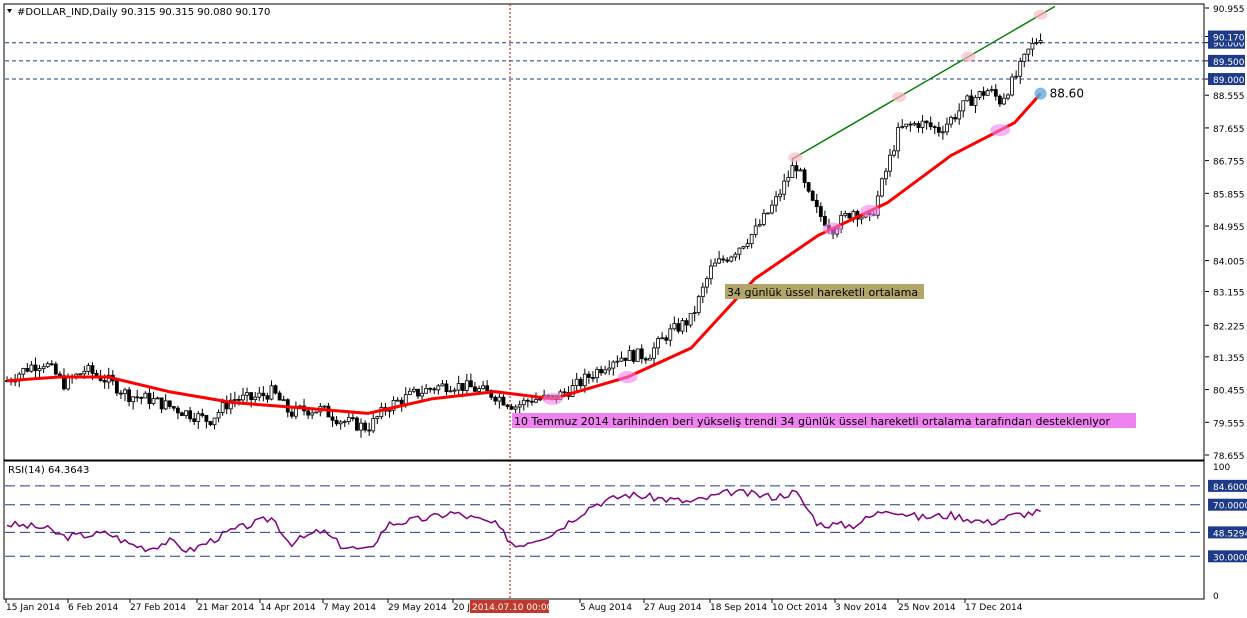 The height and width of the screenshot is (618, 1247). What do you see at coordinates (1229, 293) in the screenshot?
I see `price-tick-label: 83.155` at bounding box center [1229, 293].